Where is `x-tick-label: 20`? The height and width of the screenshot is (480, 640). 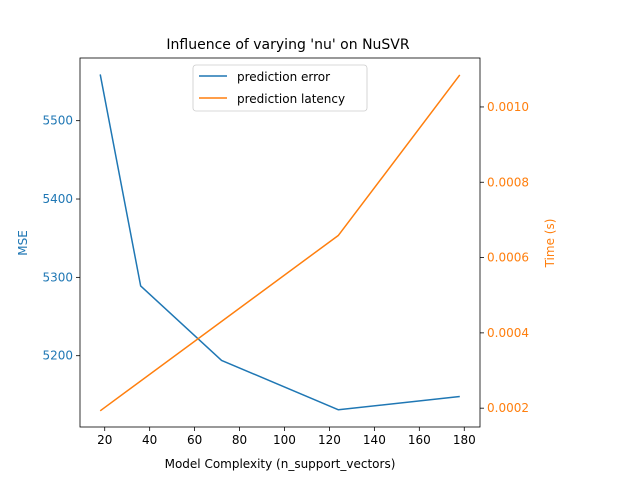 x-tick-label: 20 is located at coordinates (104, 440).